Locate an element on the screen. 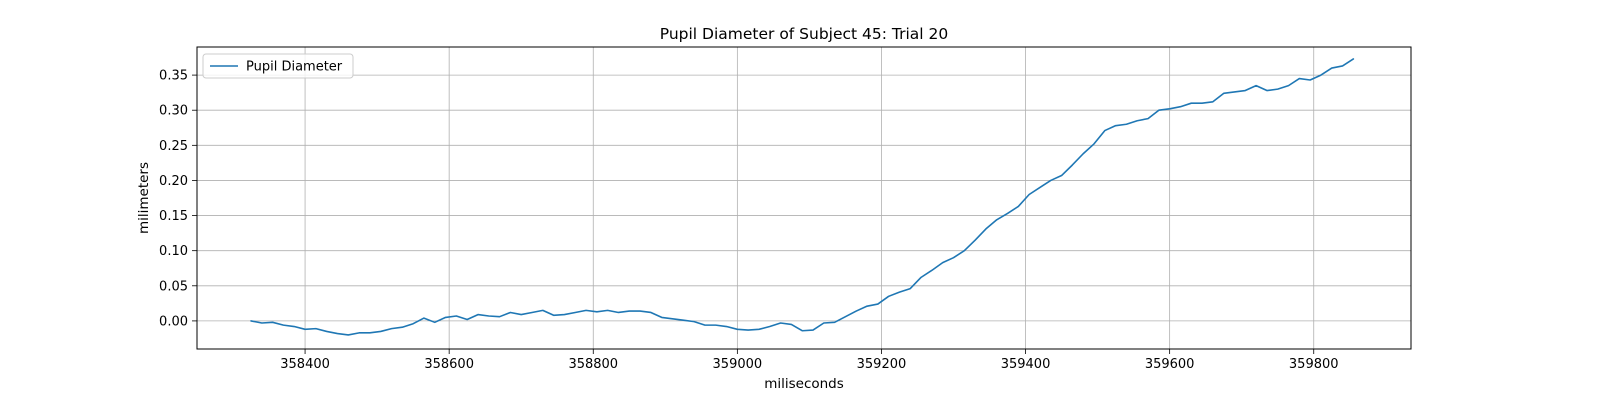 This screenshot has height=400, width=1600. x-tick-label: 359600 is located at coordinates (1170, 364).